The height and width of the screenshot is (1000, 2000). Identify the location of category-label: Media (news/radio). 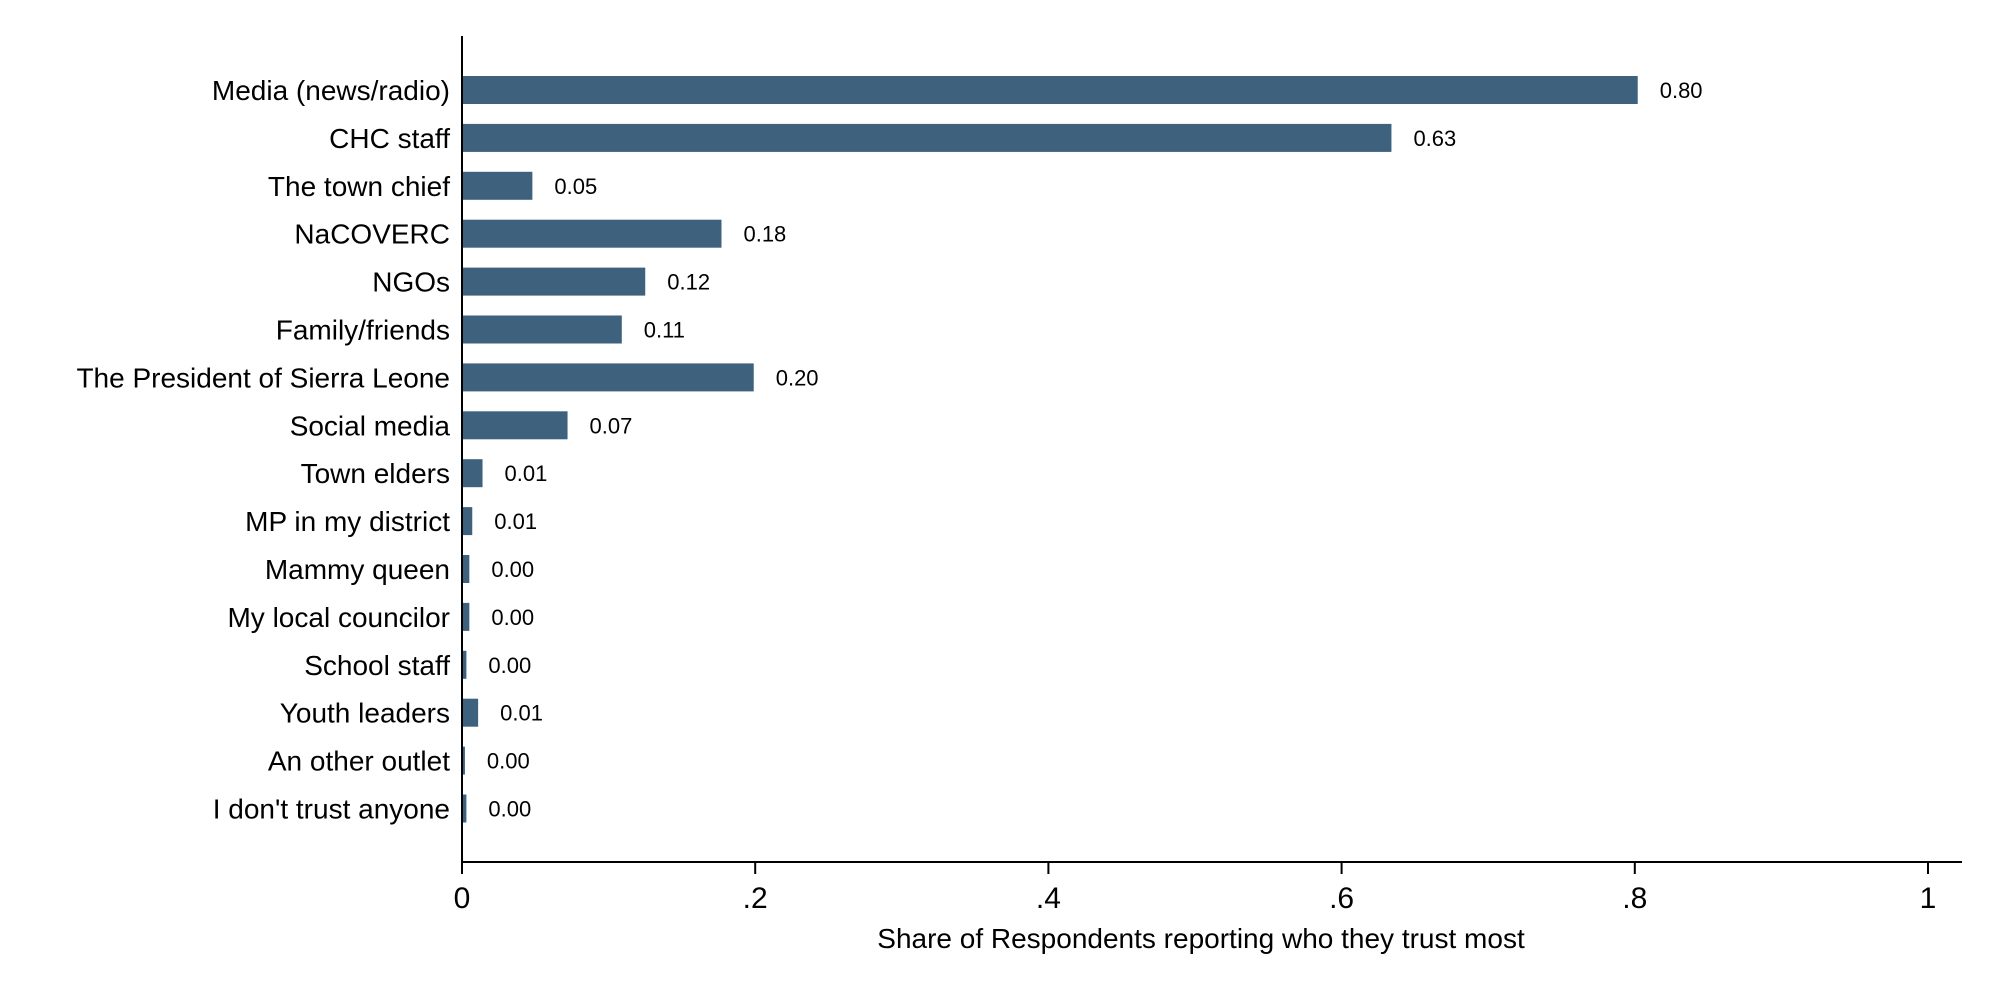
(331, 90).